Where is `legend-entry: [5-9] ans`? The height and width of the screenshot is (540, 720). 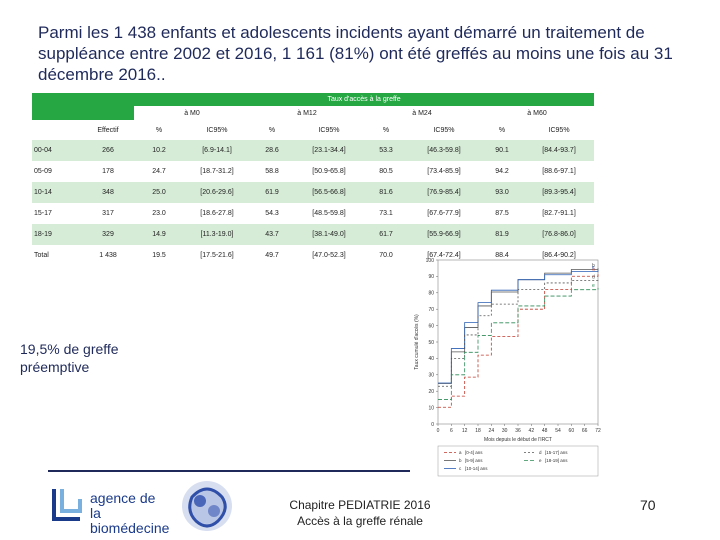
legend-entry: [5-9] ans is located at coordinates (474, 460).